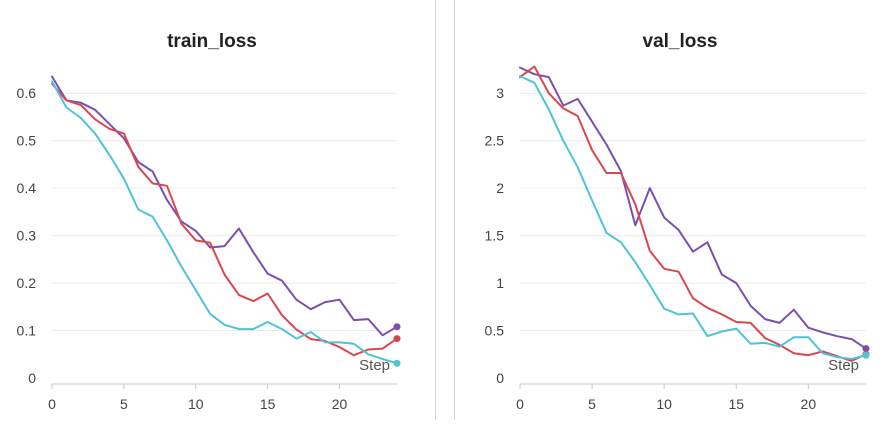 The width and height of the screenshot is (896, 425). Describe the element at coordinates (444, 210) in the screenshot. I see `panel-divider` at that location.